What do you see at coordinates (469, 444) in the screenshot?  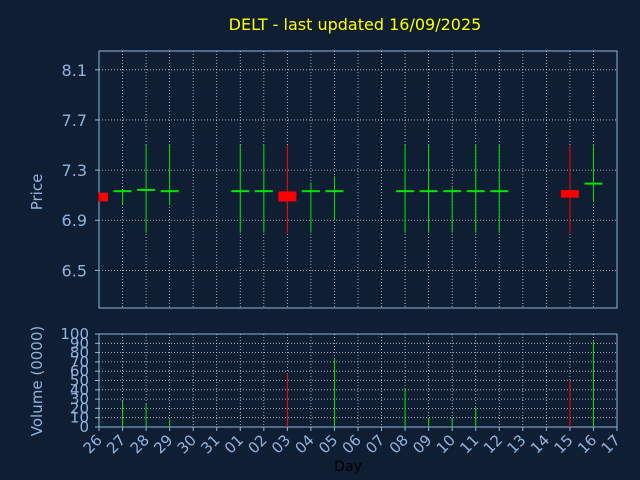 I see `x-axis-tick-label: 11` at bounding box center [469, 444].